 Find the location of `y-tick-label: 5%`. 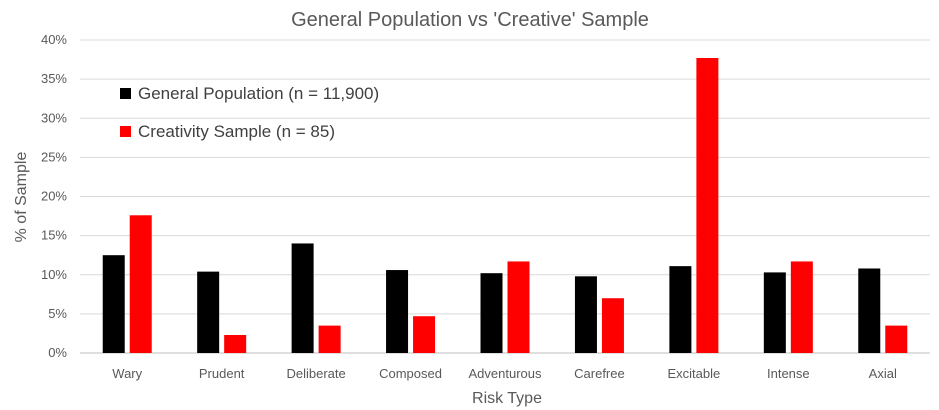

y-tick-label: 5% is located at coordinates (57, 313).